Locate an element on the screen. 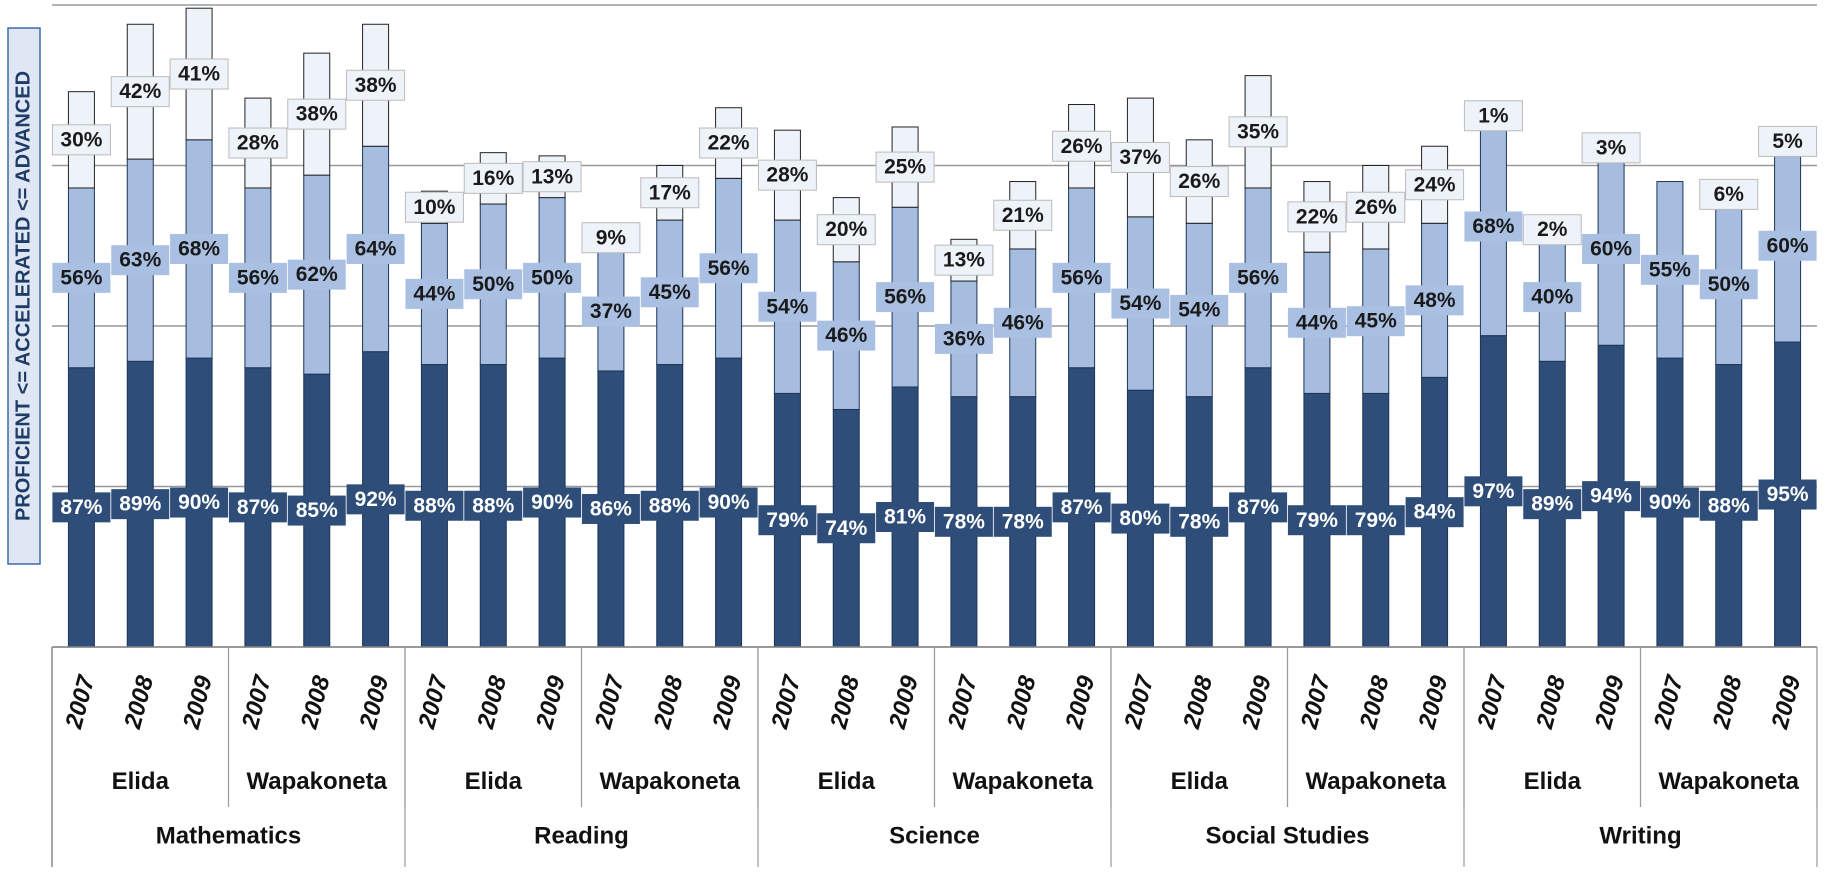 The width and height of the screenshot is (1829, 872). value-label: 89% is located at coordinates (140, 504).